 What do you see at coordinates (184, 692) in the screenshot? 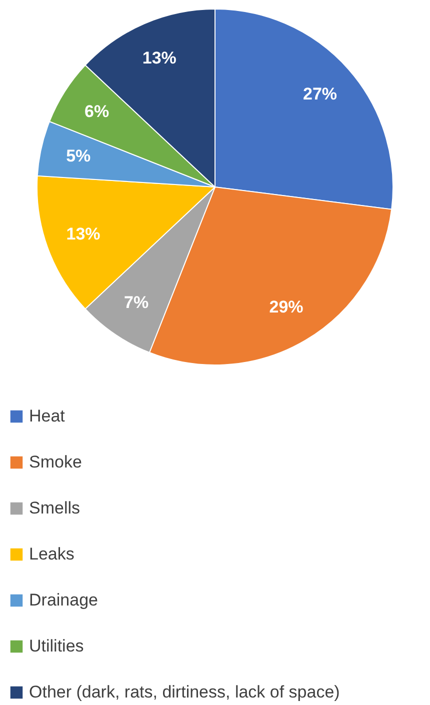
I see `legend-label: Other (dark, rats, dirtiness, lack of space)` at bounding box center [184, 692].